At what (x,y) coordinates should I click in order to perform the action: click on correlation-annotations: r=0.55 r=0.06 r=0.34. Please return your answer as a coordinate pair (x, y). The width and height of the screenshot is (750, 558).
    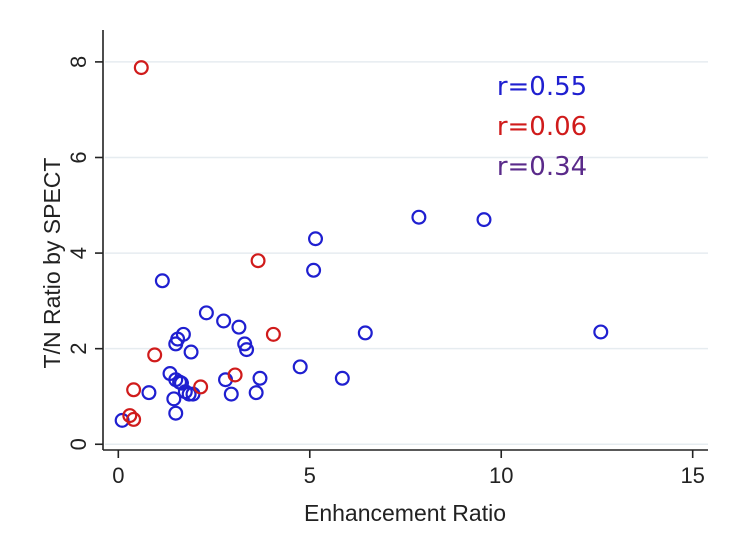
    Looking at the image, I should click on (542, 127).